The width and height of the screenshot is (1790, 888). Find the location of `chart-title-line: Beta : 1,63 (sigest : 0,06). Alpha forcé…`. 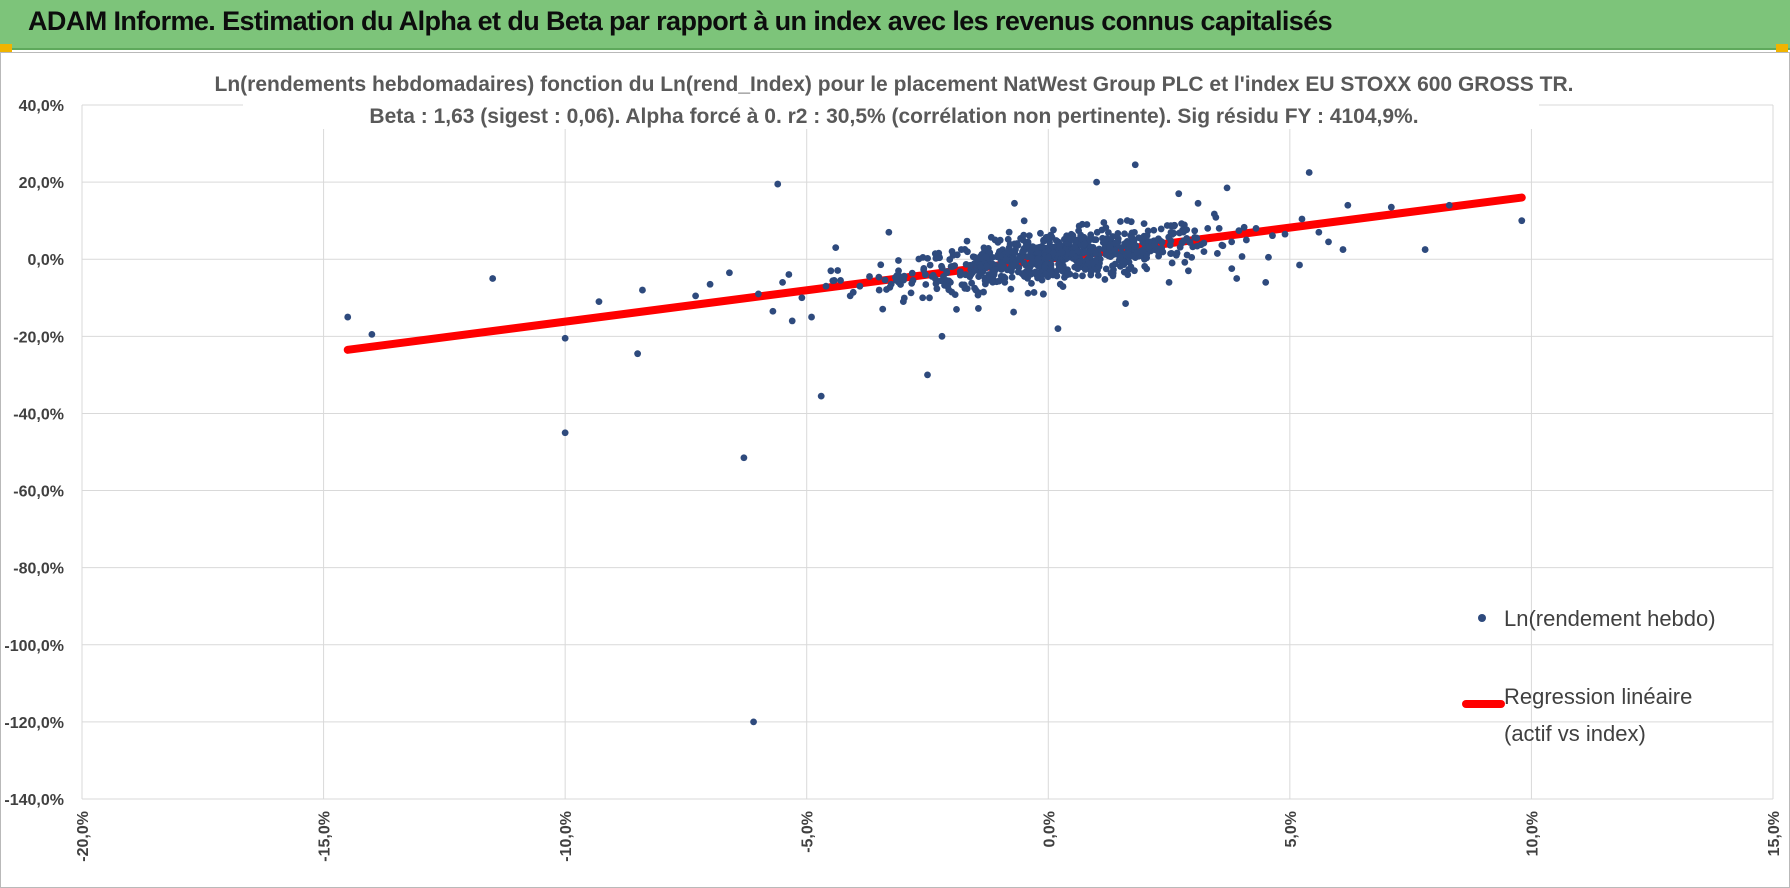

chart-title-line: Beta : 1,63 (sigest : 0,06). Alpha forcé… is located at coordinates (893, 116).